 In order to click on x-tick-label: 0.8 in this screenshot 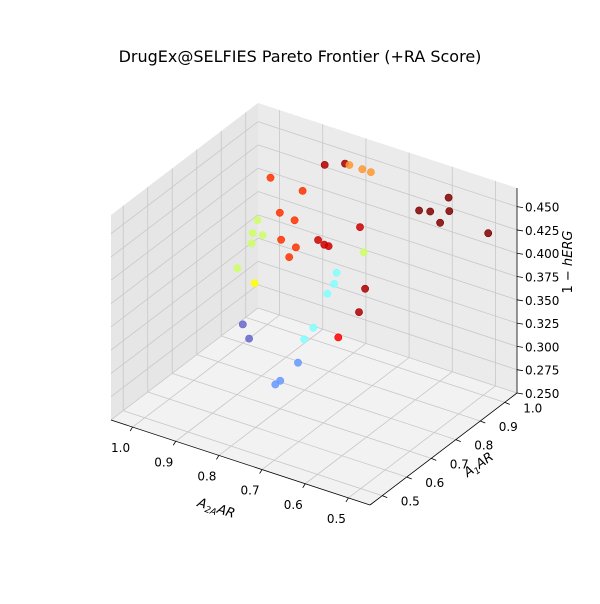, I will do `click(206, 476)`.